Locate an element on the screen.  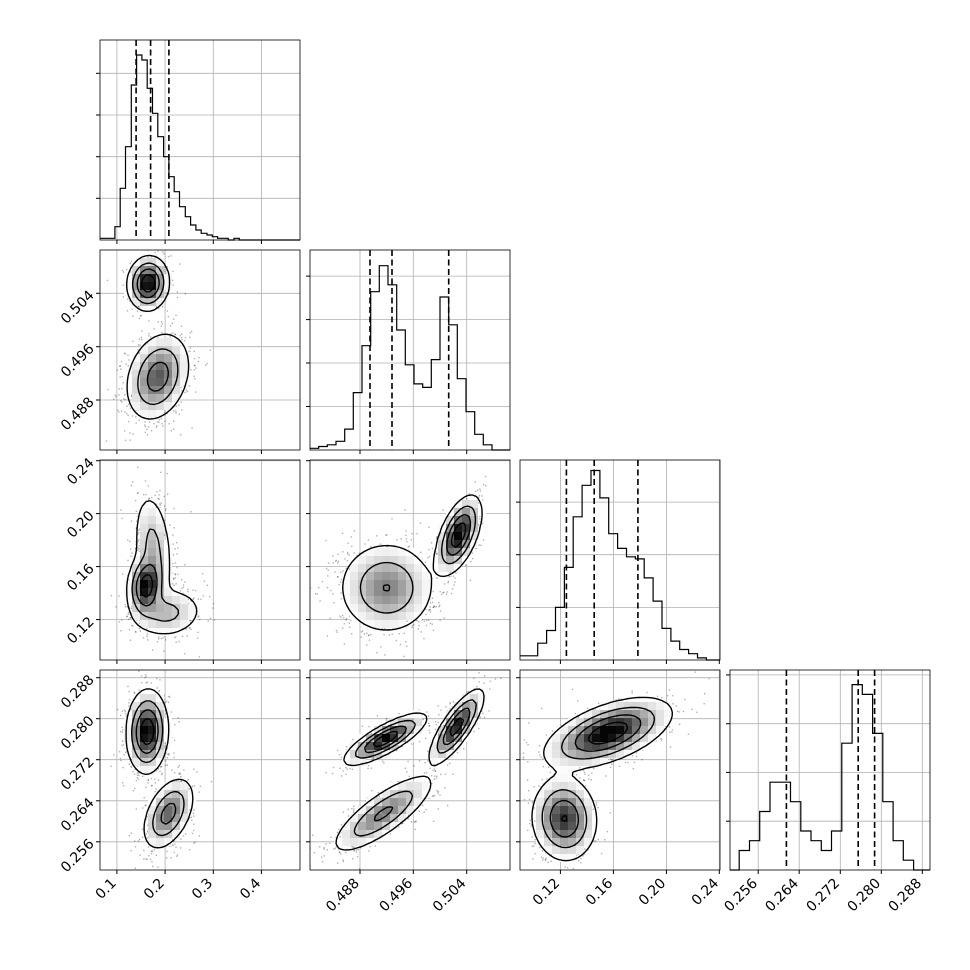
y-tick-label: 0.496 is located at coordinates (78, 361).